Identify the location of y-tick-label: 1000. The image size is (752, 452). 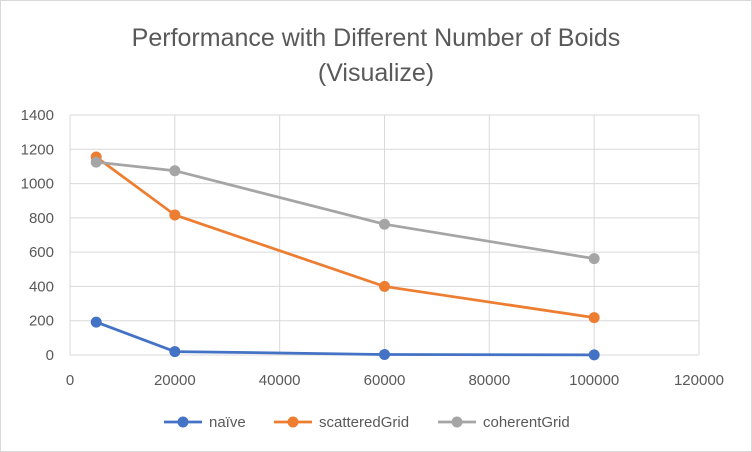
(37, 184).